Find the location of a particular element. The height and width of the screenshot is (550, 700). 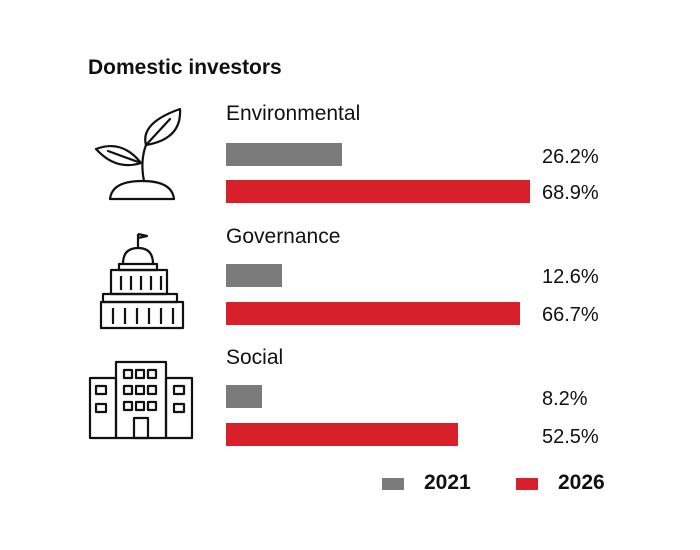

value-label-2026-environmental: 68.9% is located at coordinates (570, 193).